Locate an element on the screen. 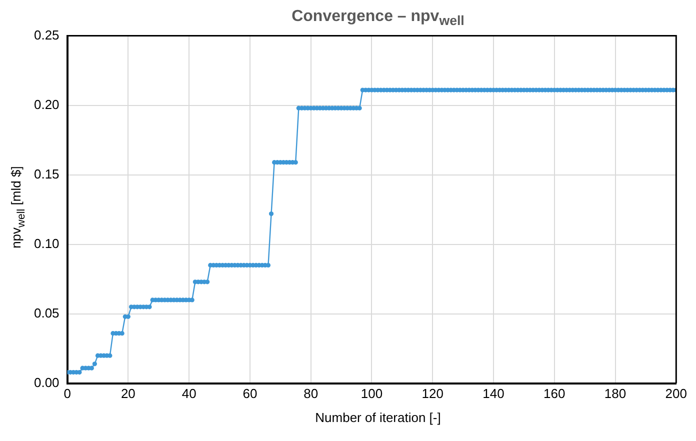 This screenshot has height=441, width=696. x-tick-label: 180 is located at coordinates (615, 393).